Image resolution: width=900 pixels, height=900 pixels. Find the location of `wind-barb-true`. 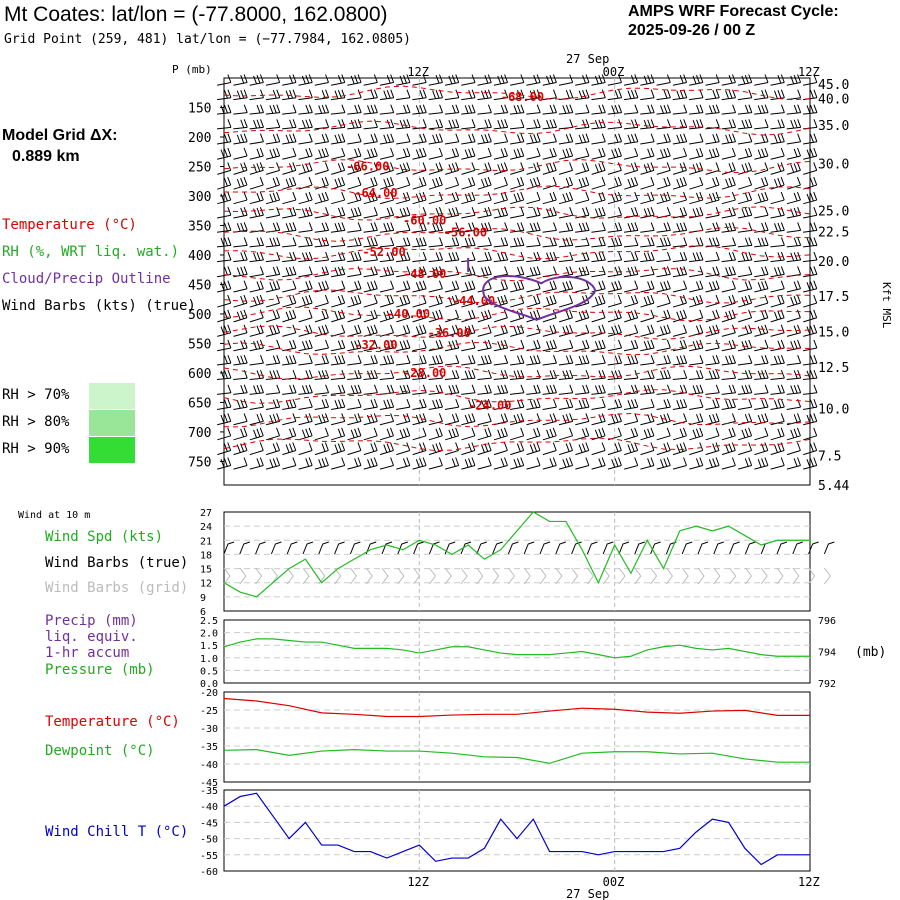

wind-barb-true is located at coordinates (703, 548).